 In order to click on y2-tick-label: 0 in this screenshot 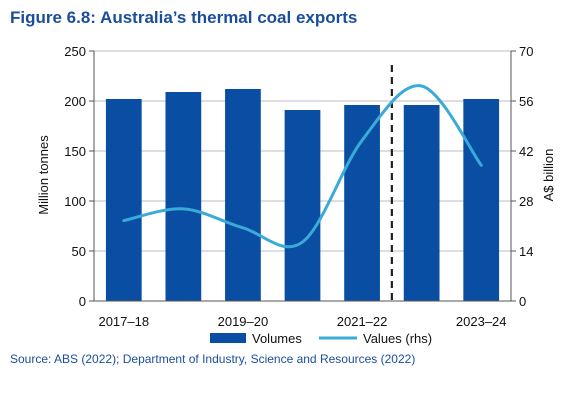, I will do `click(522, 301)`.